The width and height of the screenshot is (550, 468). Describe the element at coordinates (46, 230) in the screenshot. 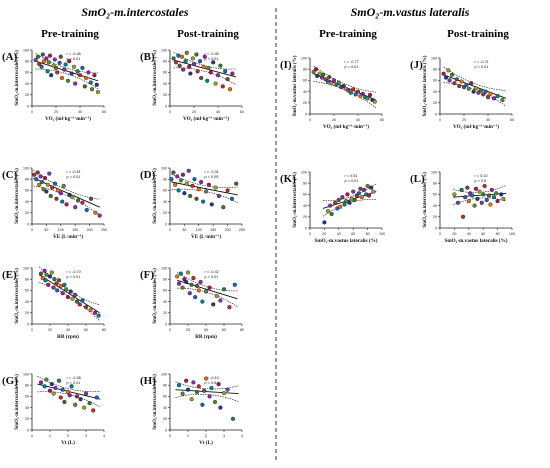

I see `x-tick-label: 50` at that location.